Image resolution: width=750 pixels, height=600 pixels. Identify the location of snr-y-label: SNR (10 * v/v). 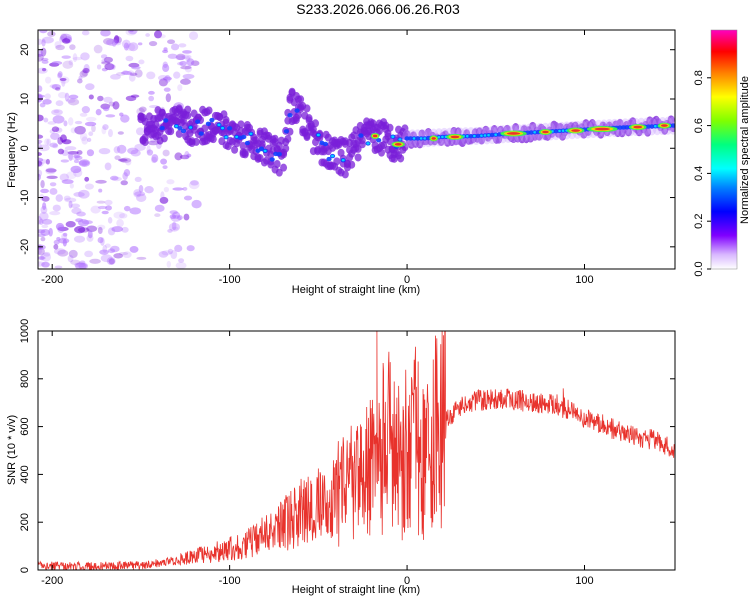
(12, 450).